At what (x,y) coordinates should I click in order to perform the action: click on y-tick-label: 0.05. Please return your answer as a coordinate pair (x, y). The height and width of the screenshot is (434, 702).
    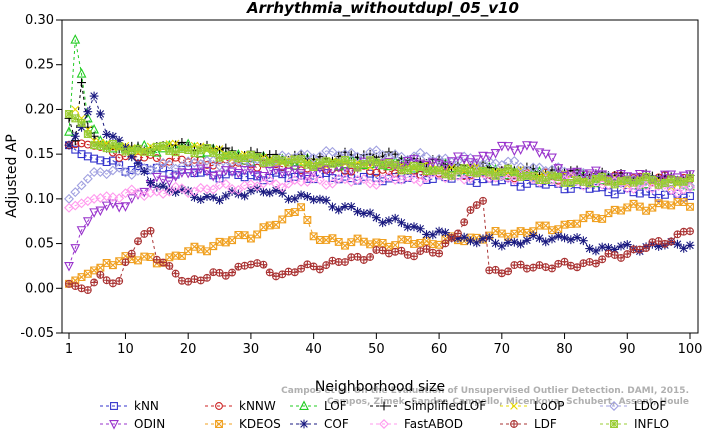
    Looking at the image, I should click on (39, 244).